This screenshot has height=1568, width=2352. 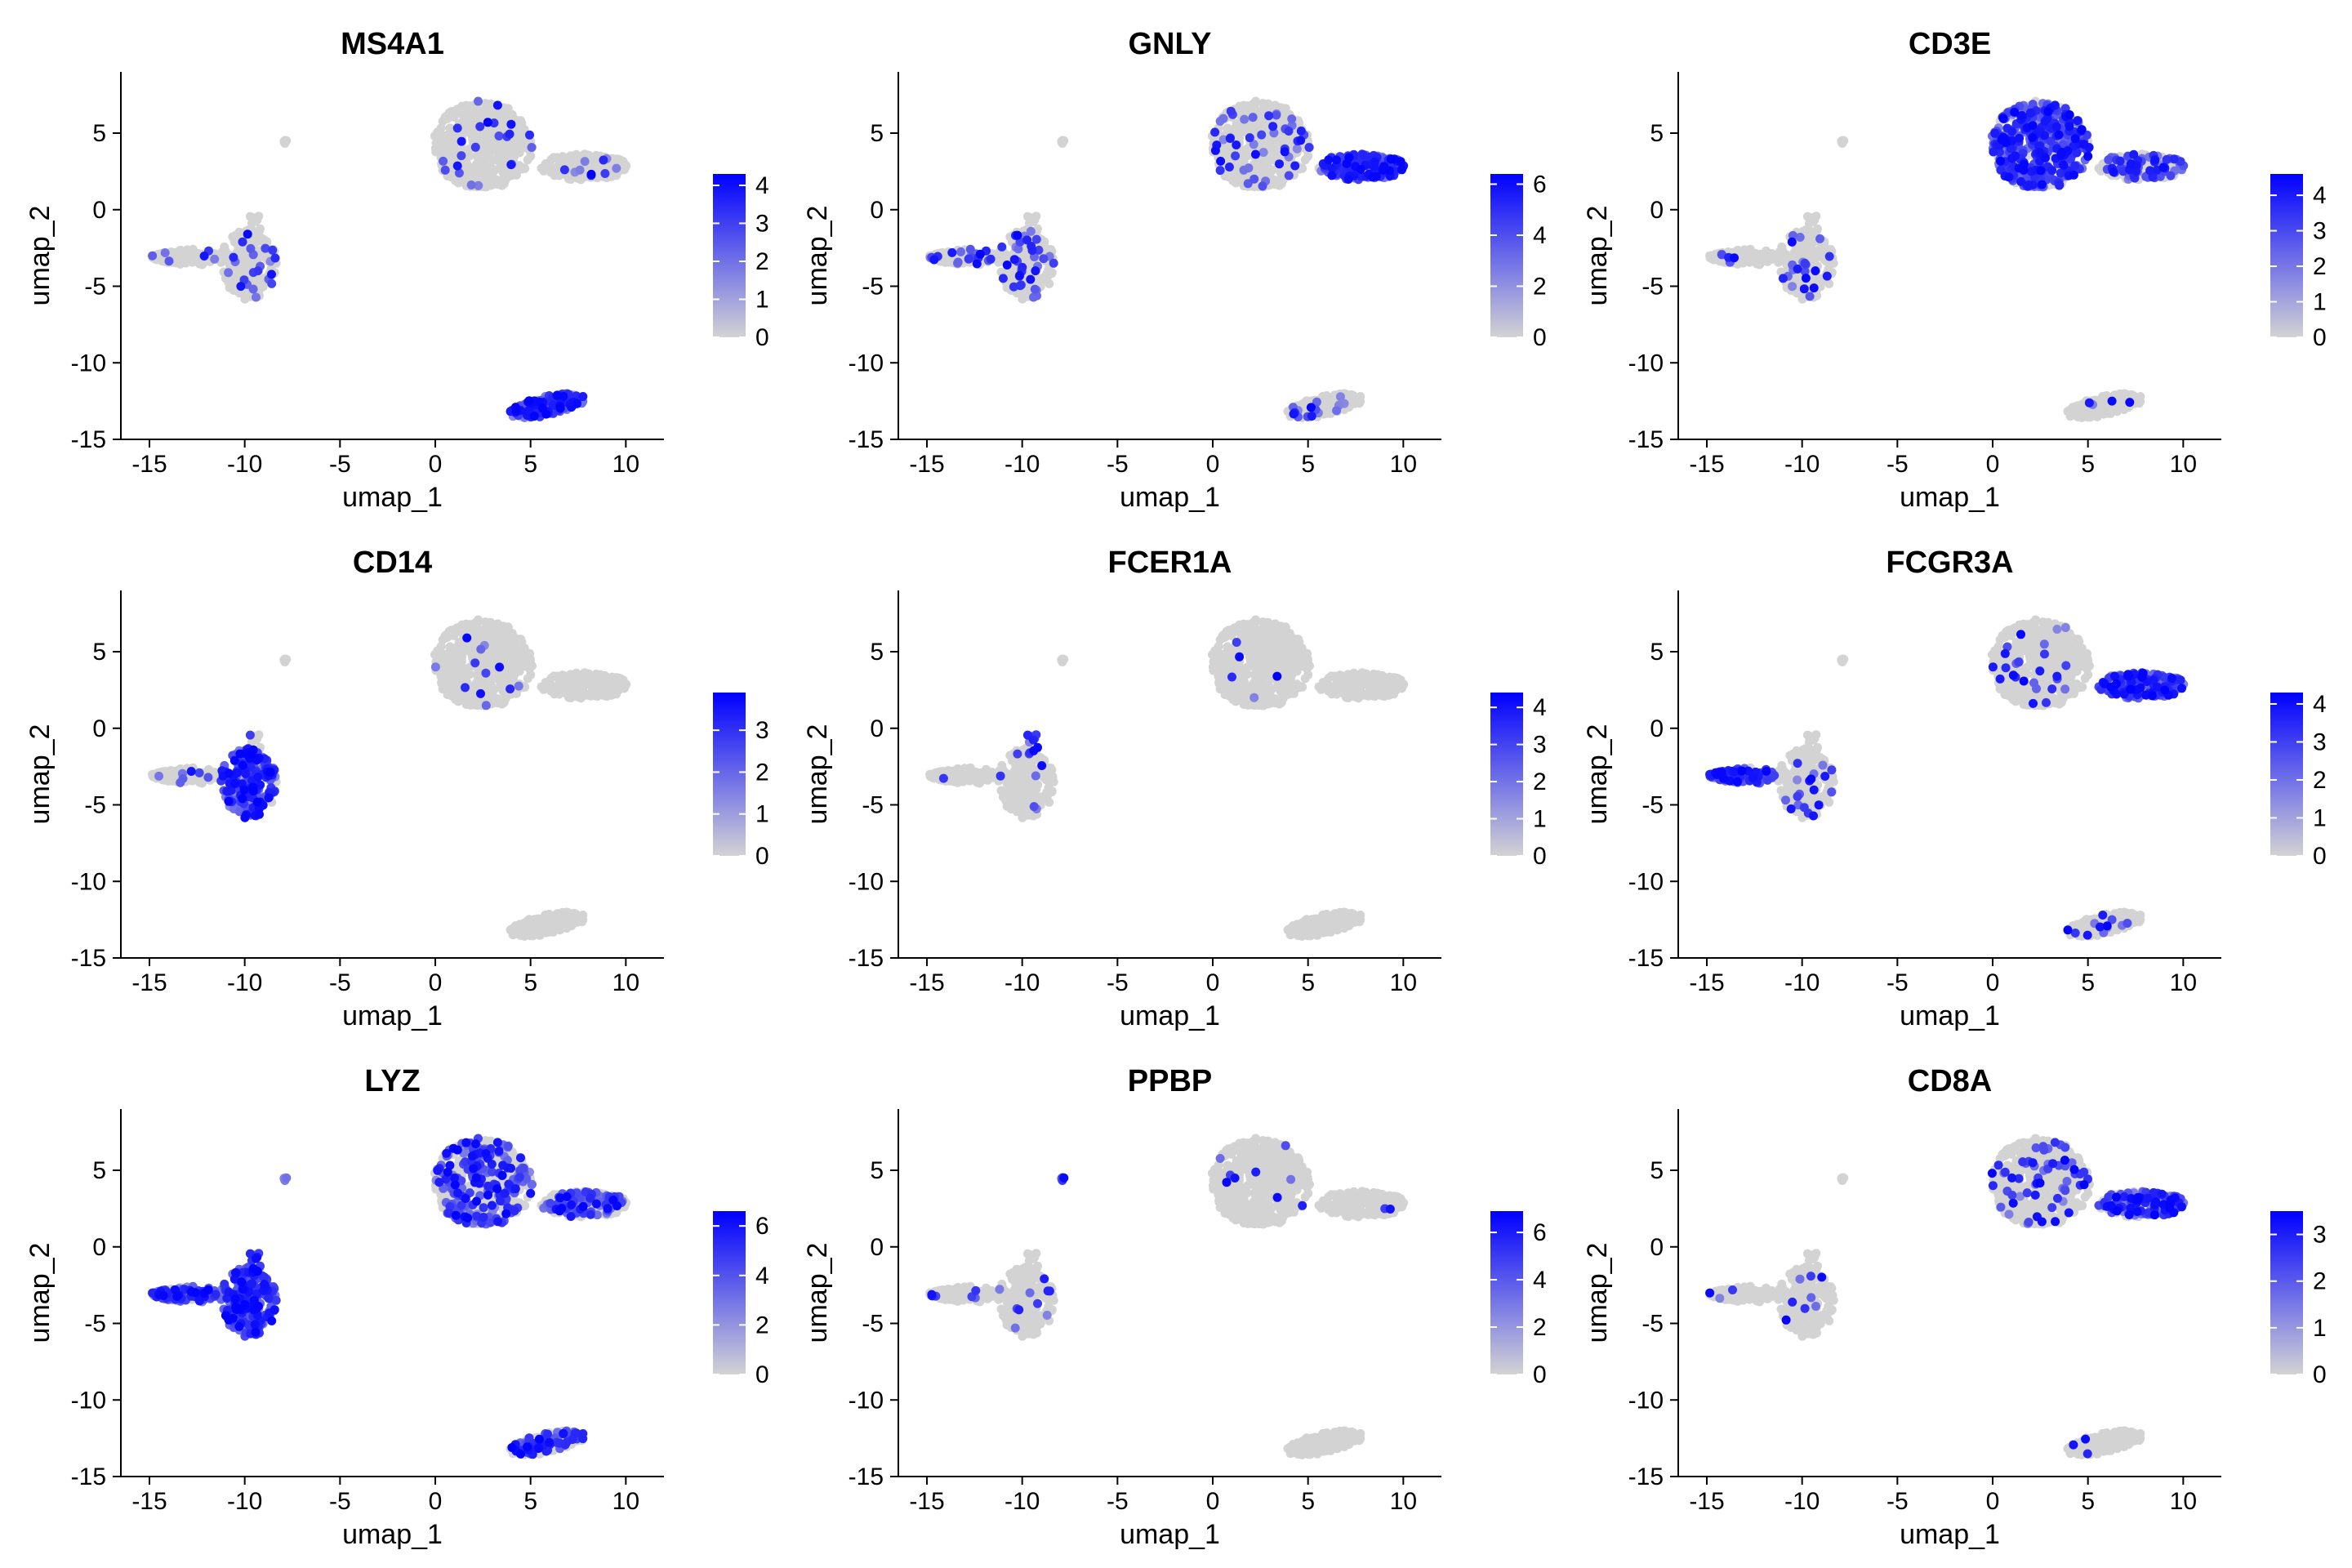 What do you see at coordinates (436, 465) in the screenshot?
I see `x-tick-label: 0` at bounding box center [436, 465].